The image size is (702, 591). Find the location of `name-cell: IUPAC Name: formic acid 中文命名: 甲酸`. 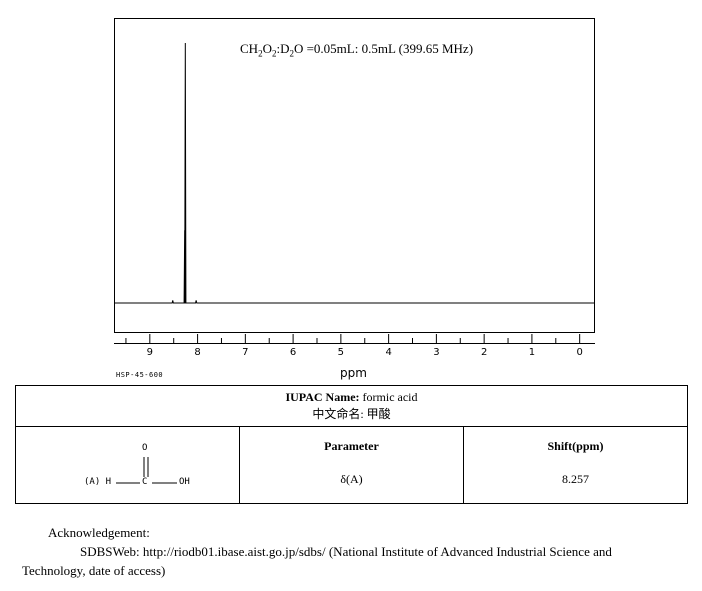

name-cell: IUPAC Name: formic acid 中文命名: 甲酸 is located at coordinates (351, 406).